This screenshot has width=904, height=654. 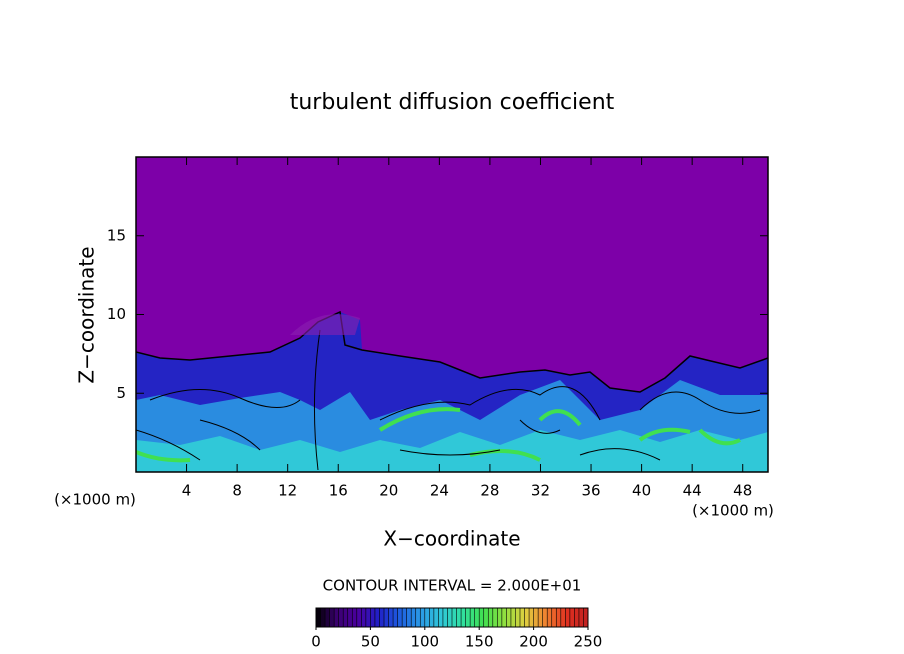 I want to click on x-tick-label: 24, so click(x=439, y=491).